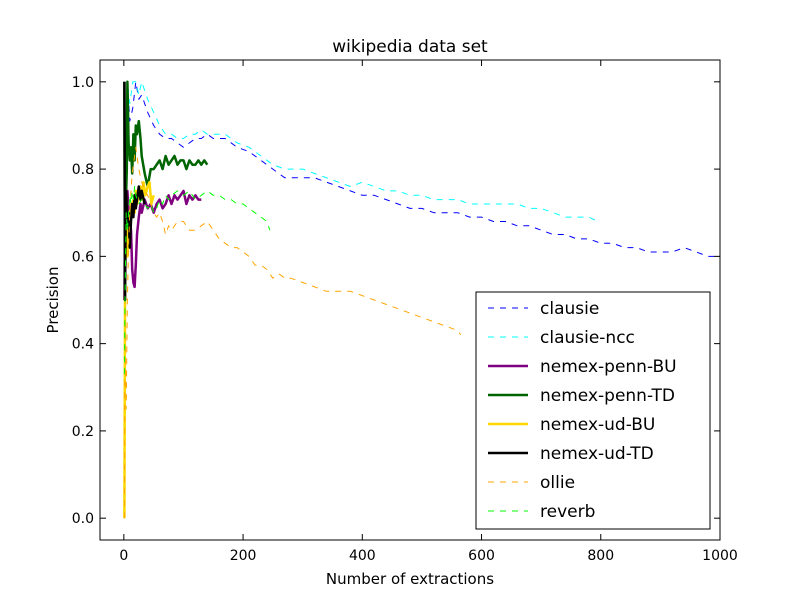  What do you see at coordinates (83, 432) in the screenshot?
I see `y-tick-label: 0.2` at bounding box center [83, 432].